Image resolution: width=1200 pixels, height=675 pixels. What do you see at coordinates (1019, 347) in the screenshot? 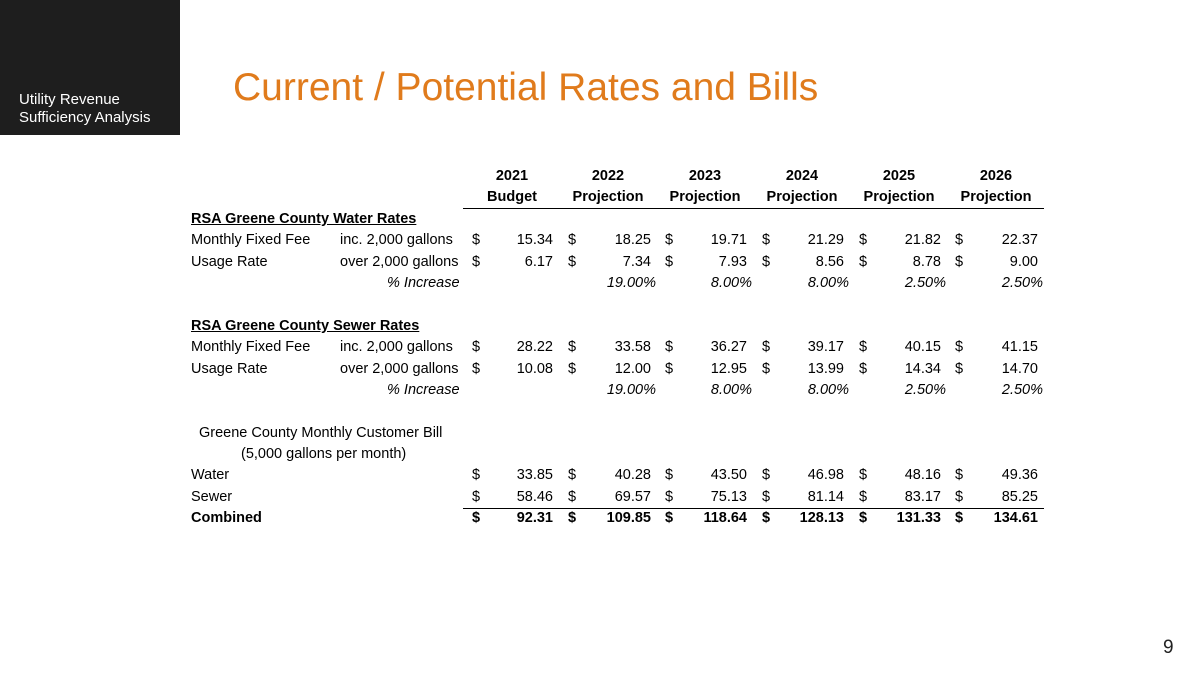
I see `sewer-fixed-value-5: 41.15` at bounding box center [1019, 347].